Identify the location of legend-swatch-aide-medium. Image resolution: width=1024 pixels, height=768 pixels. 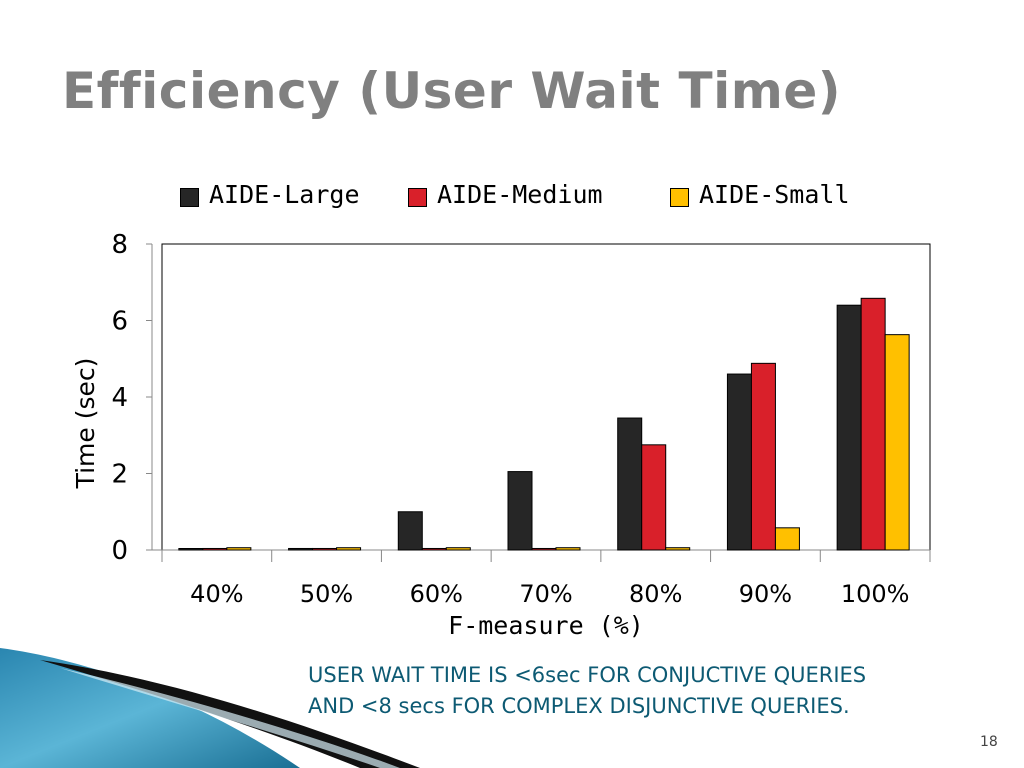
(417, 197).